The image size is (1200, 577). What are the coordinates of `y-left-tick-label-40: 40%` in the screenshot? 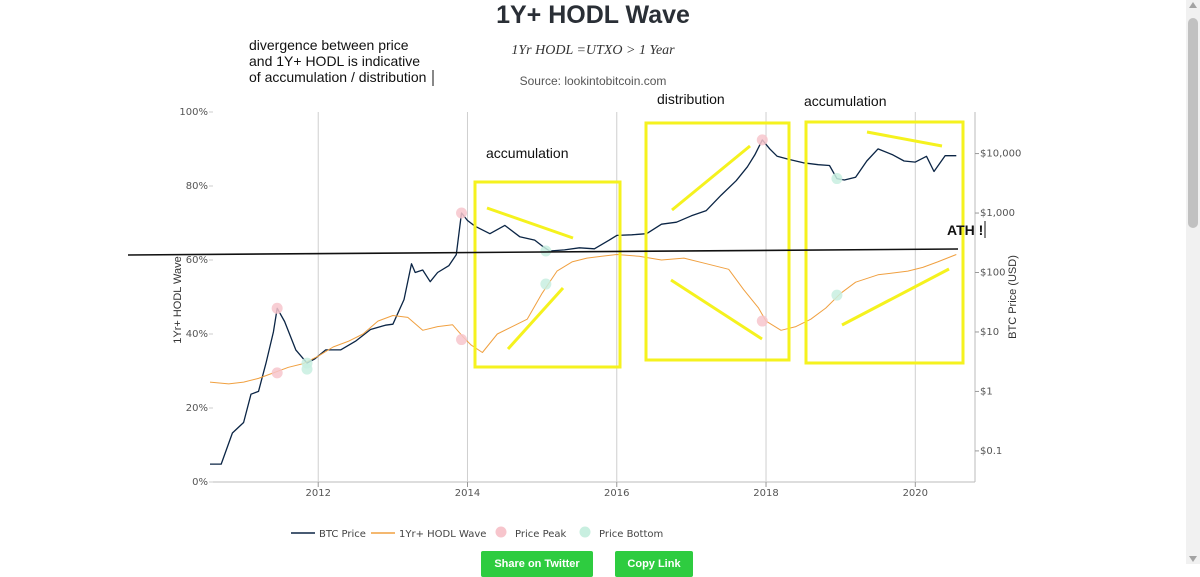 It's located at (197, 334).